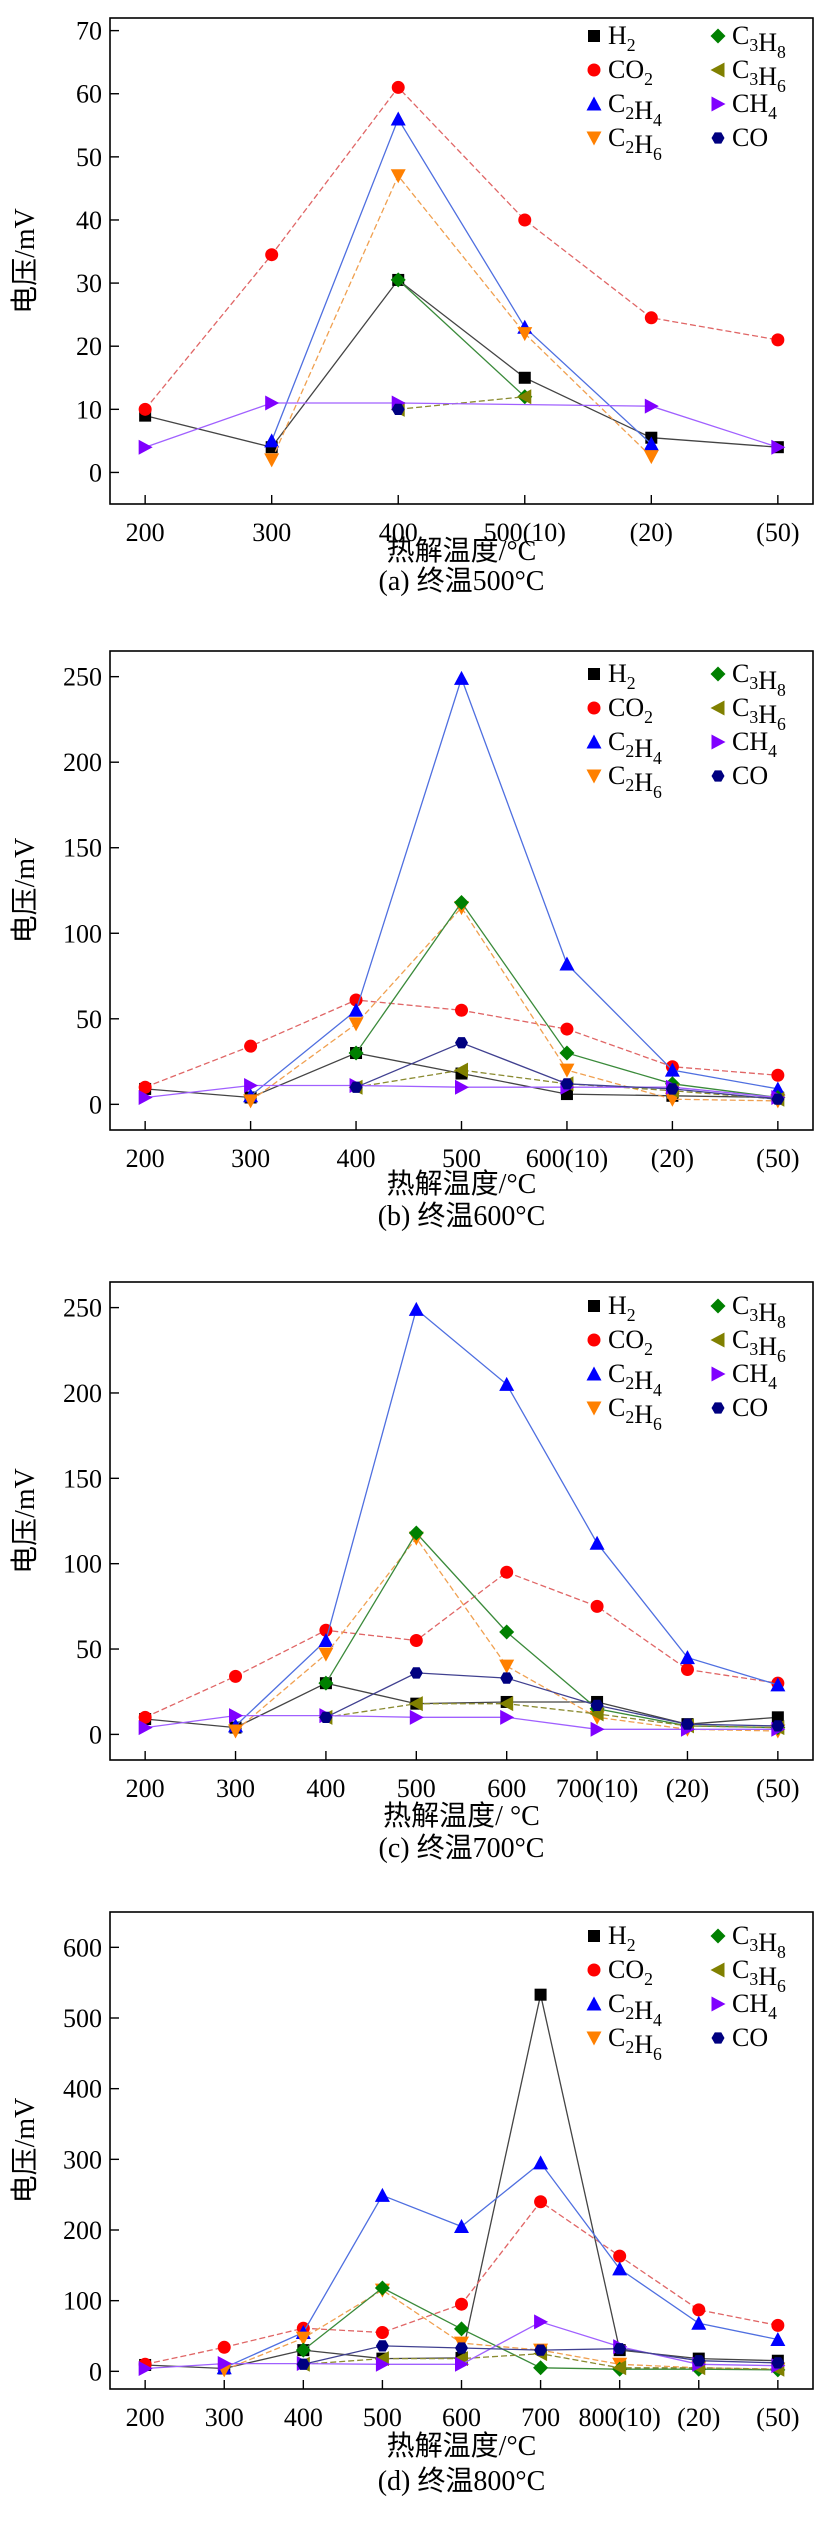  What do you see at coordinates (82, 1478) in the screenshot?
I see `y-tick-label: 150` at bounding box center [82, 1478].